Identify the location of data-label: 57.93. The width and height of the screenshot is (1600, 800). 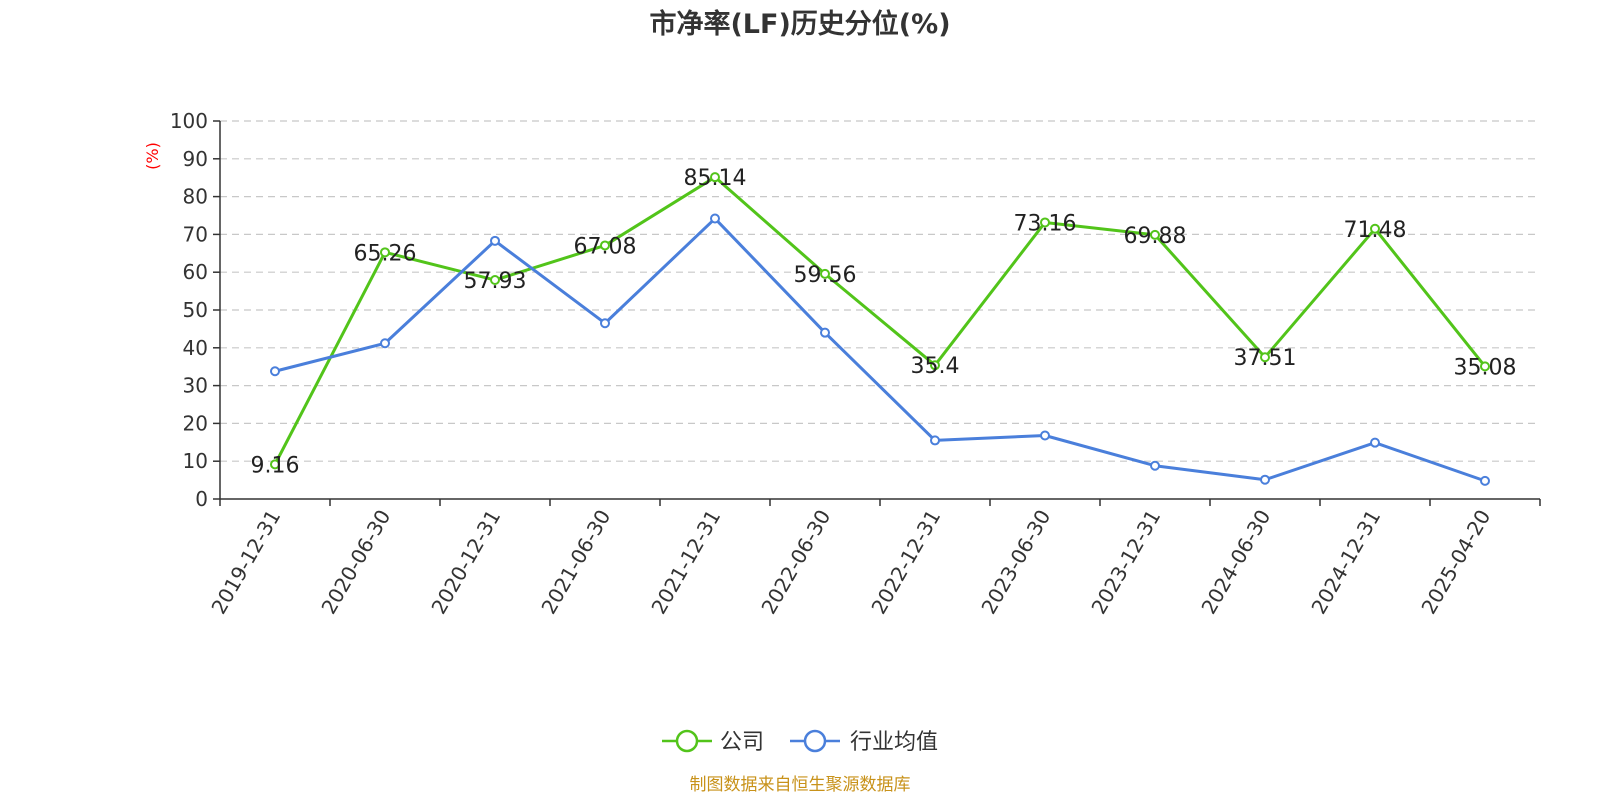
(495, 281).